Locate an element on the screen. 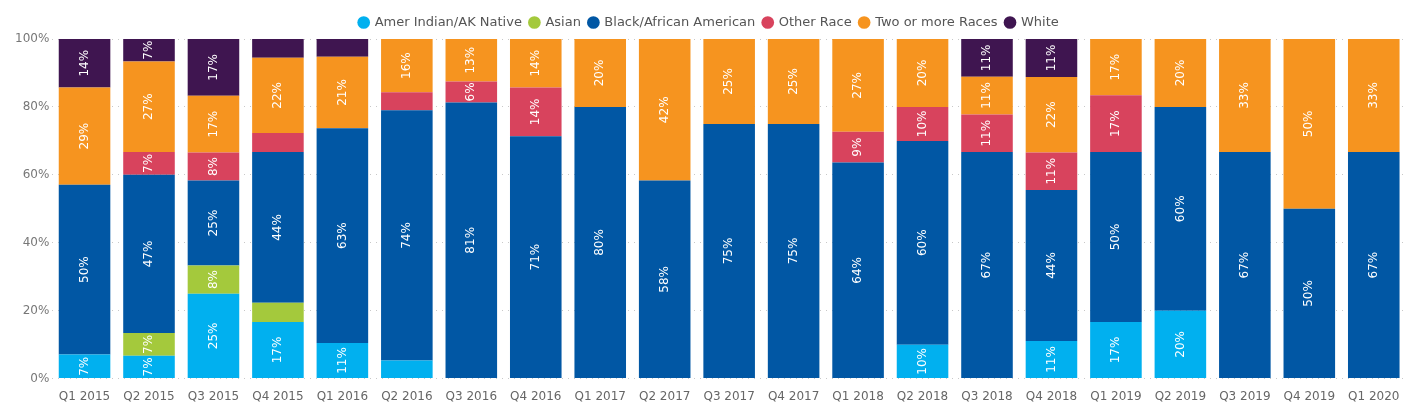 This screenshot has height=415, width=1424. x-tick-label: Q1 2016 is located at coordinates (342, 395).